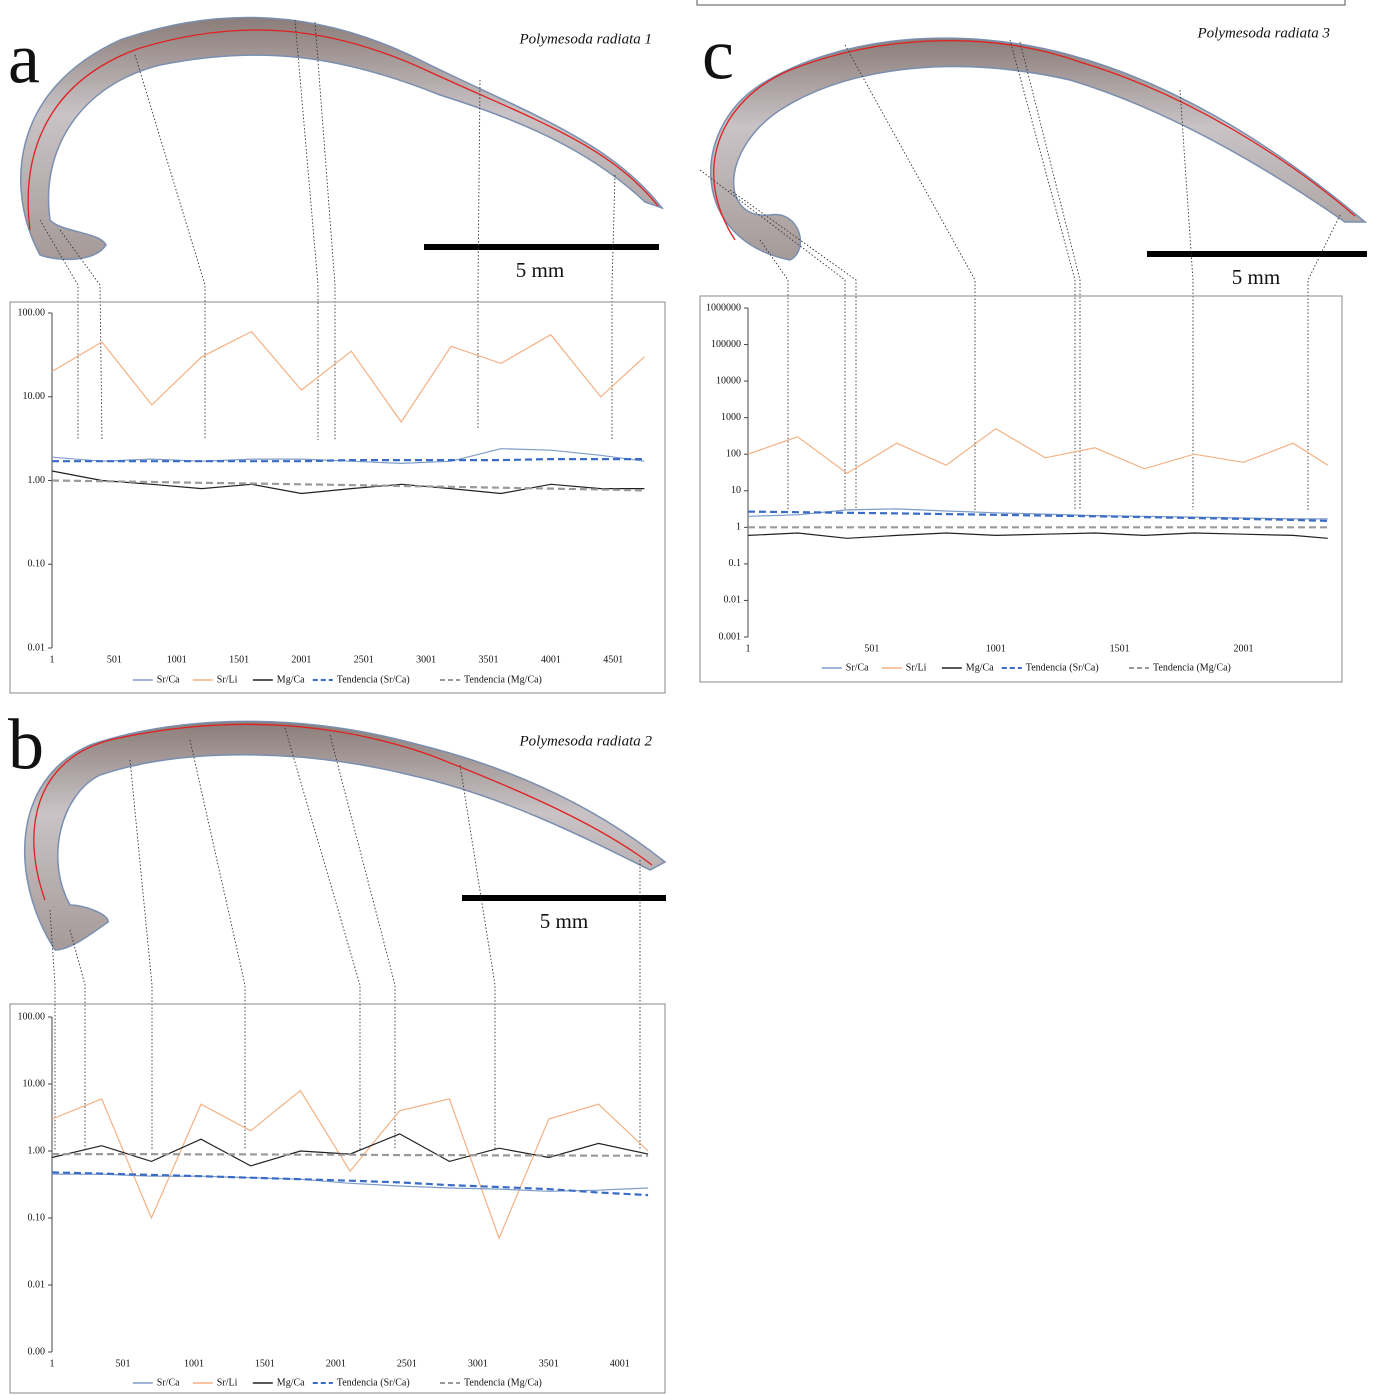  What do you see at coordinates (726, 344) in the screenshot?
I see `y-tick-label: 100000` at bounding box center [726, 344].